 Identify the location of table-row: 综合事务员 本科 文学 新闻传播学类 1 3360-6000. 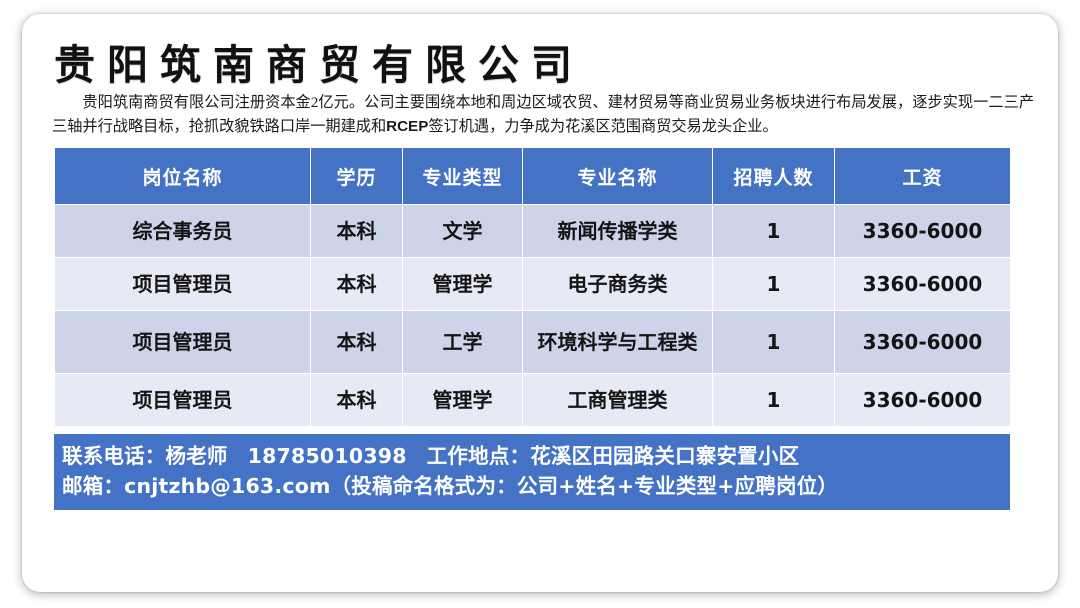
(532, 231).